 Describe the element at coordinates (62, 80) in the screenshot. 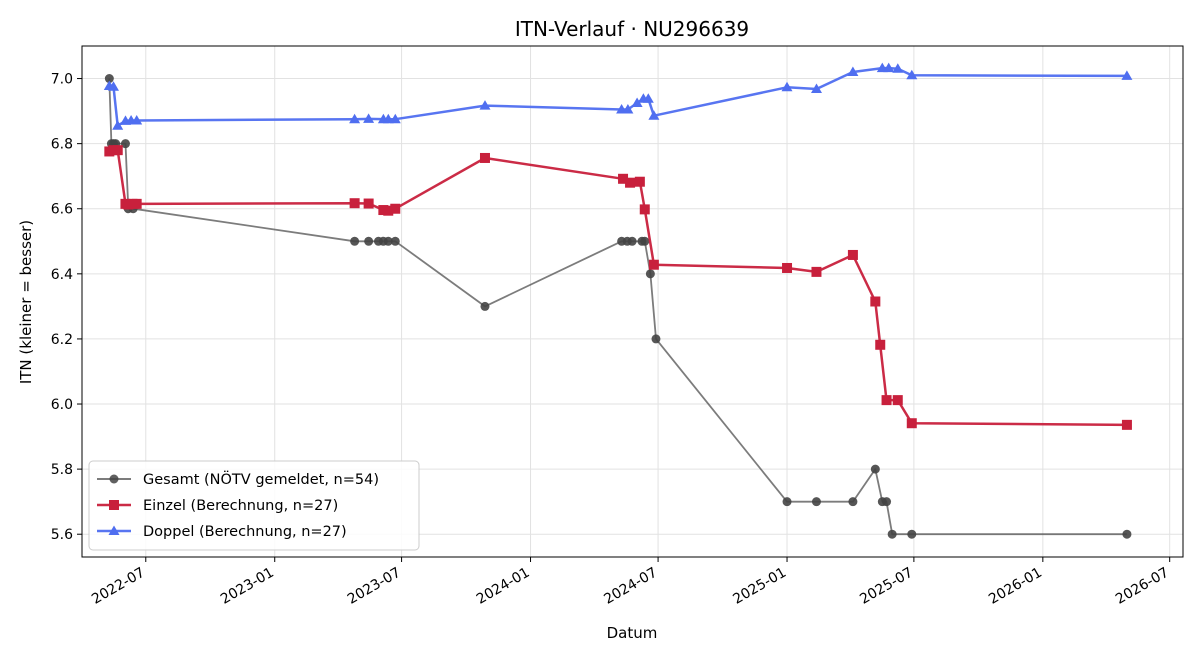

I see `y-tick-label: 7.0` at that location.